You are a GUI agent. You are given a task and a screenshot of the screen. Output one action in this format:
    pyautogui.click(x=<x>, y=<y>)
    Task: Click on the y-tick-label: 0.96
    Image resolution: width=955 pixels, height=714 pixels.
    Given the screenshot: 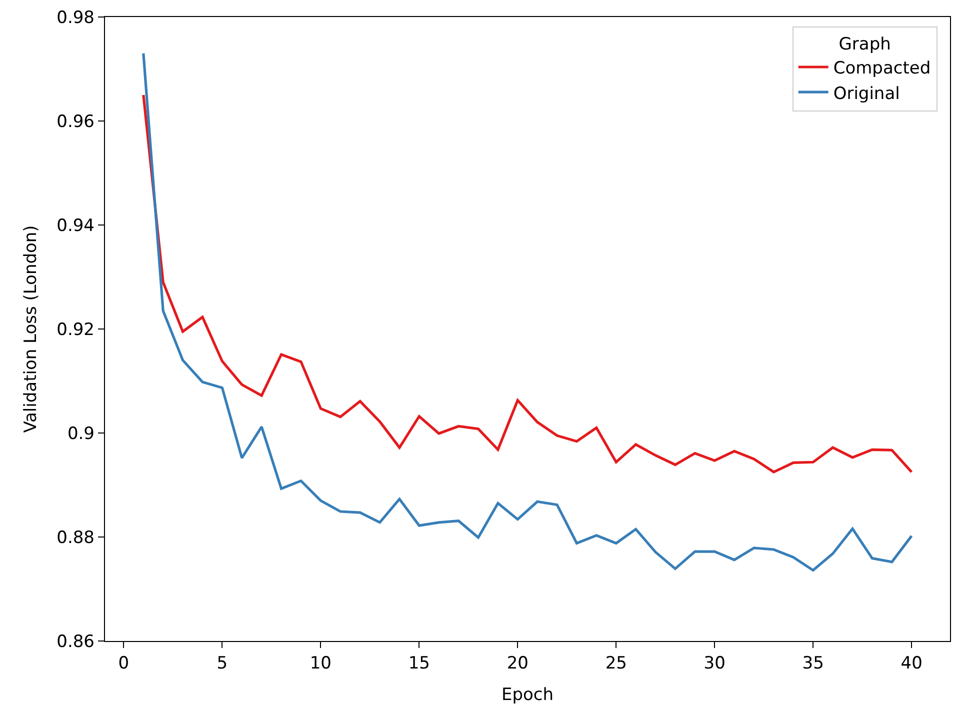 What is the action you would take?
    pyautogui.click(x=75, y=122)
    